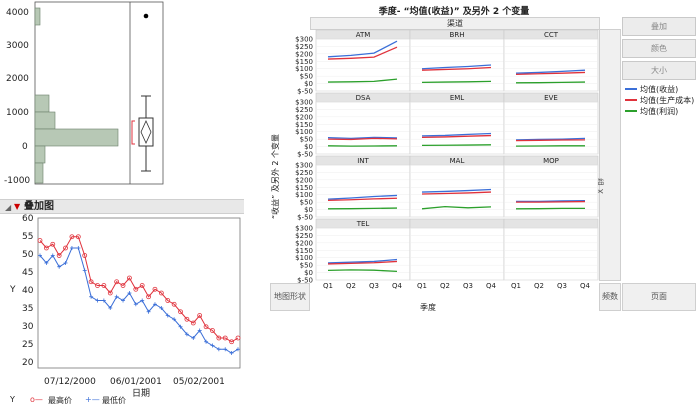 The width and height of the screenshot is (700, 409). Describe the element at coordinates (28, 291) in the screenshot. I see `overlay-ytick: 40` at that location.